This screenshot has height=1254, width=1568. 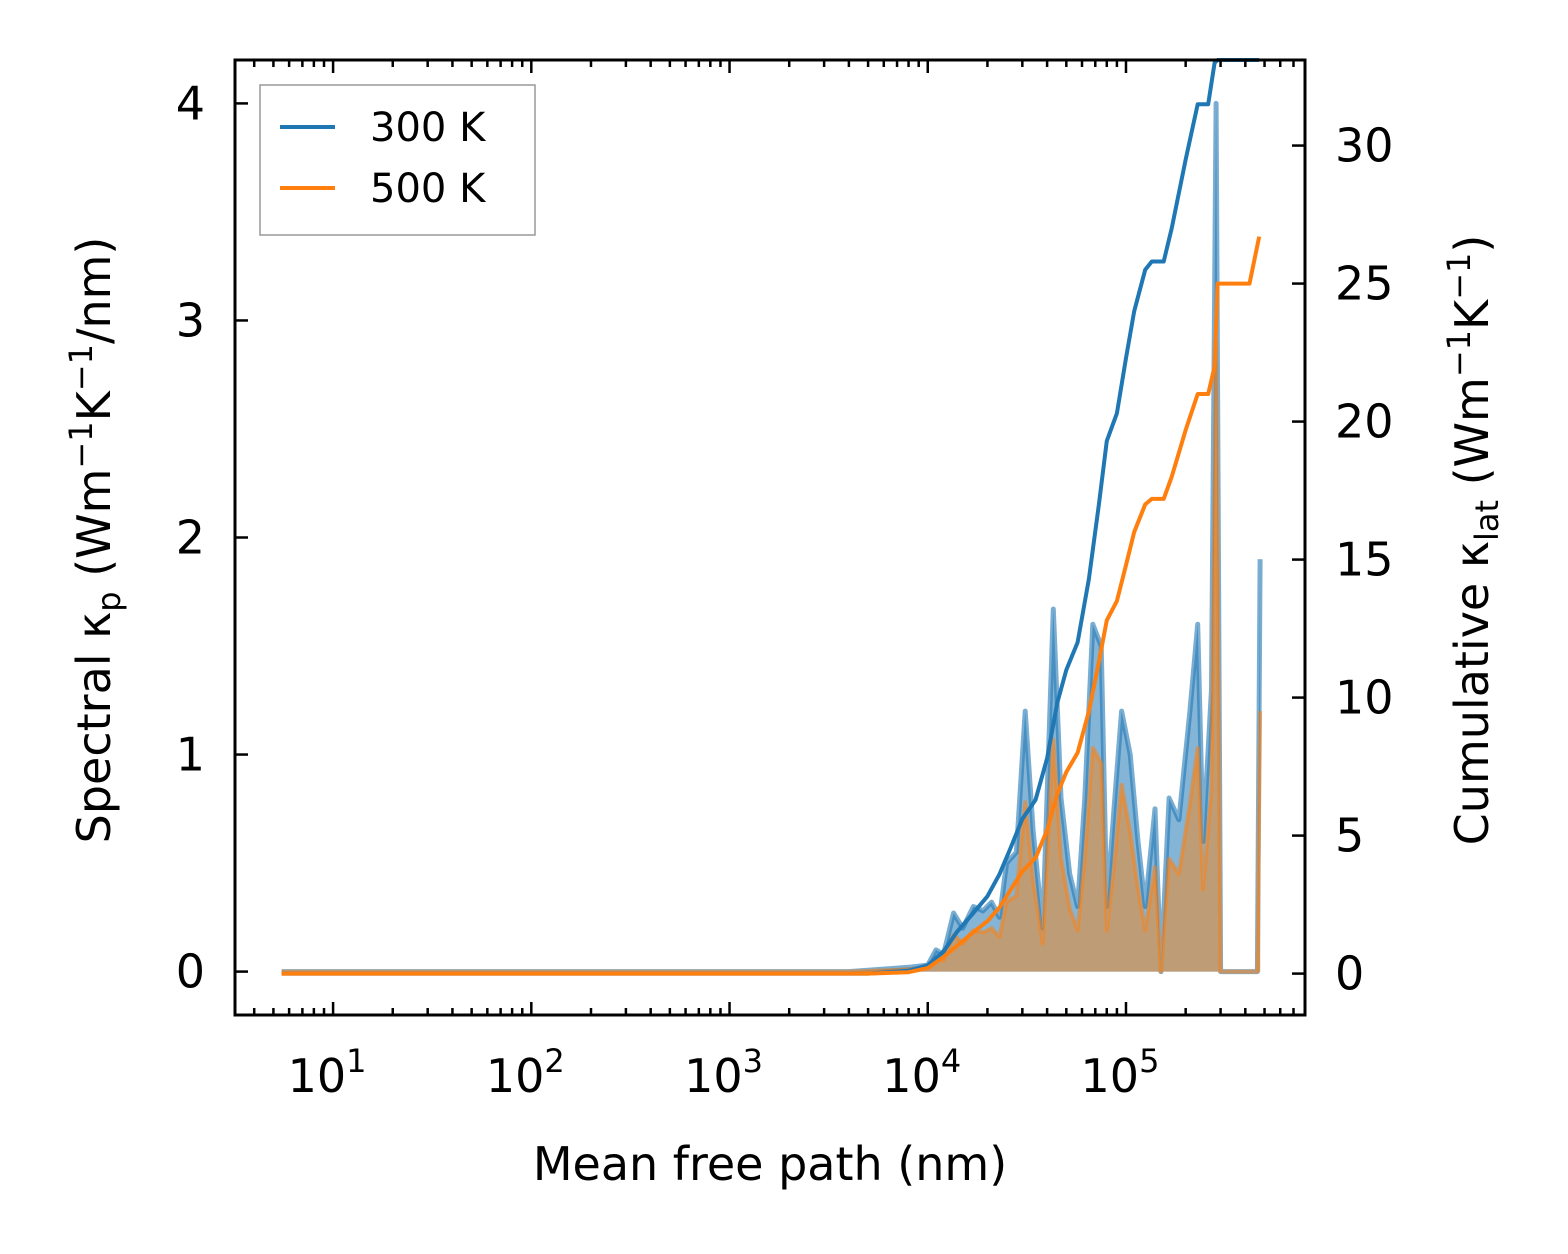 I want to click on y-left-tick-label: 3, so click(x=190, y=320).